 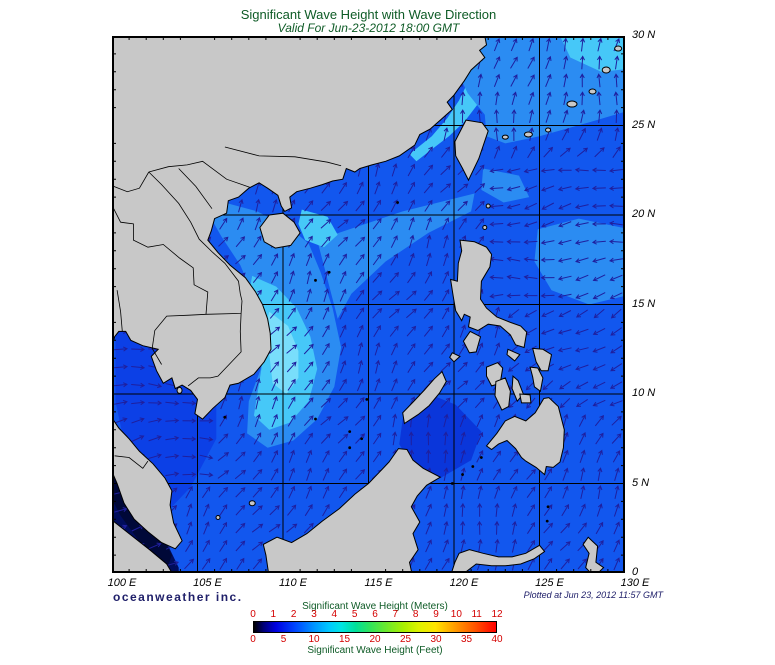 I want to click on feet-tick: 25, so click(x=405, y=639).